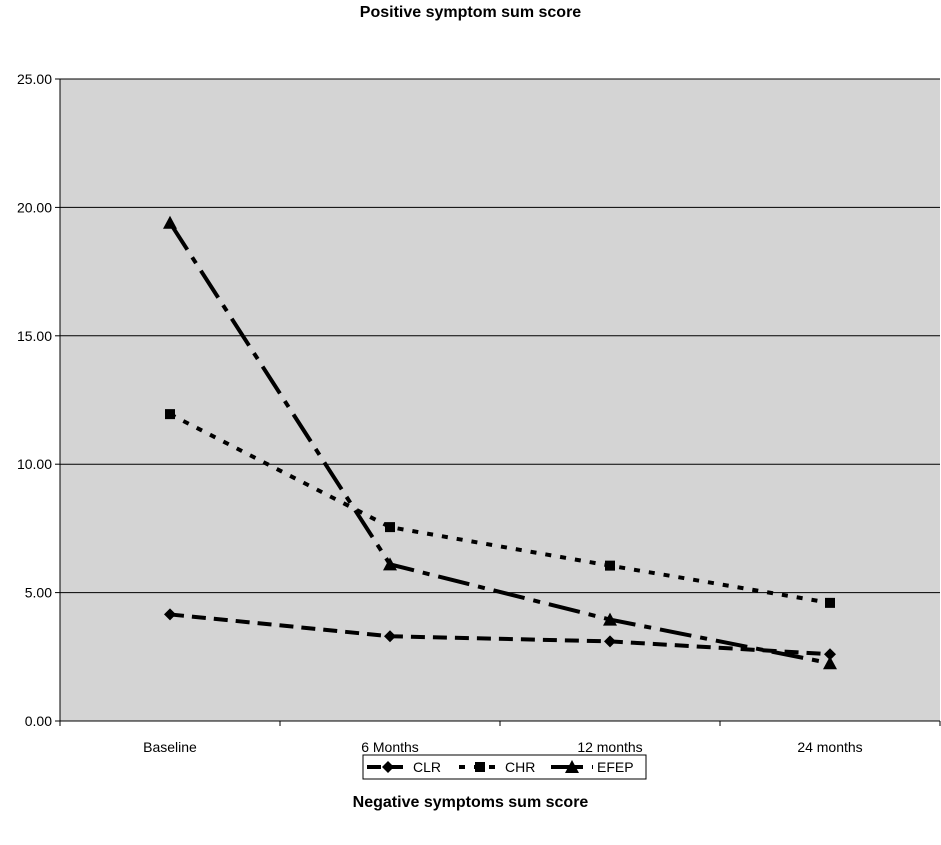  What do you see at coordinates (470, 802) in the screenshot?
I see `chart-subtitle: Negative symptoms sum score` at bounding box center [470, 802].